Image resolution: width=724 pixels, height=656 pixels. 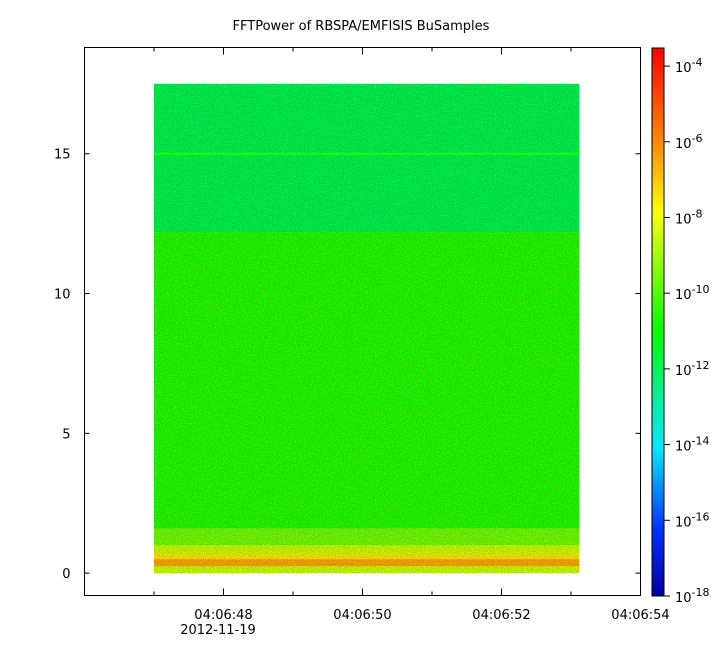 I want to click on colorbar-tick-label: 10⁻⁴, so click(x=689, y=66).